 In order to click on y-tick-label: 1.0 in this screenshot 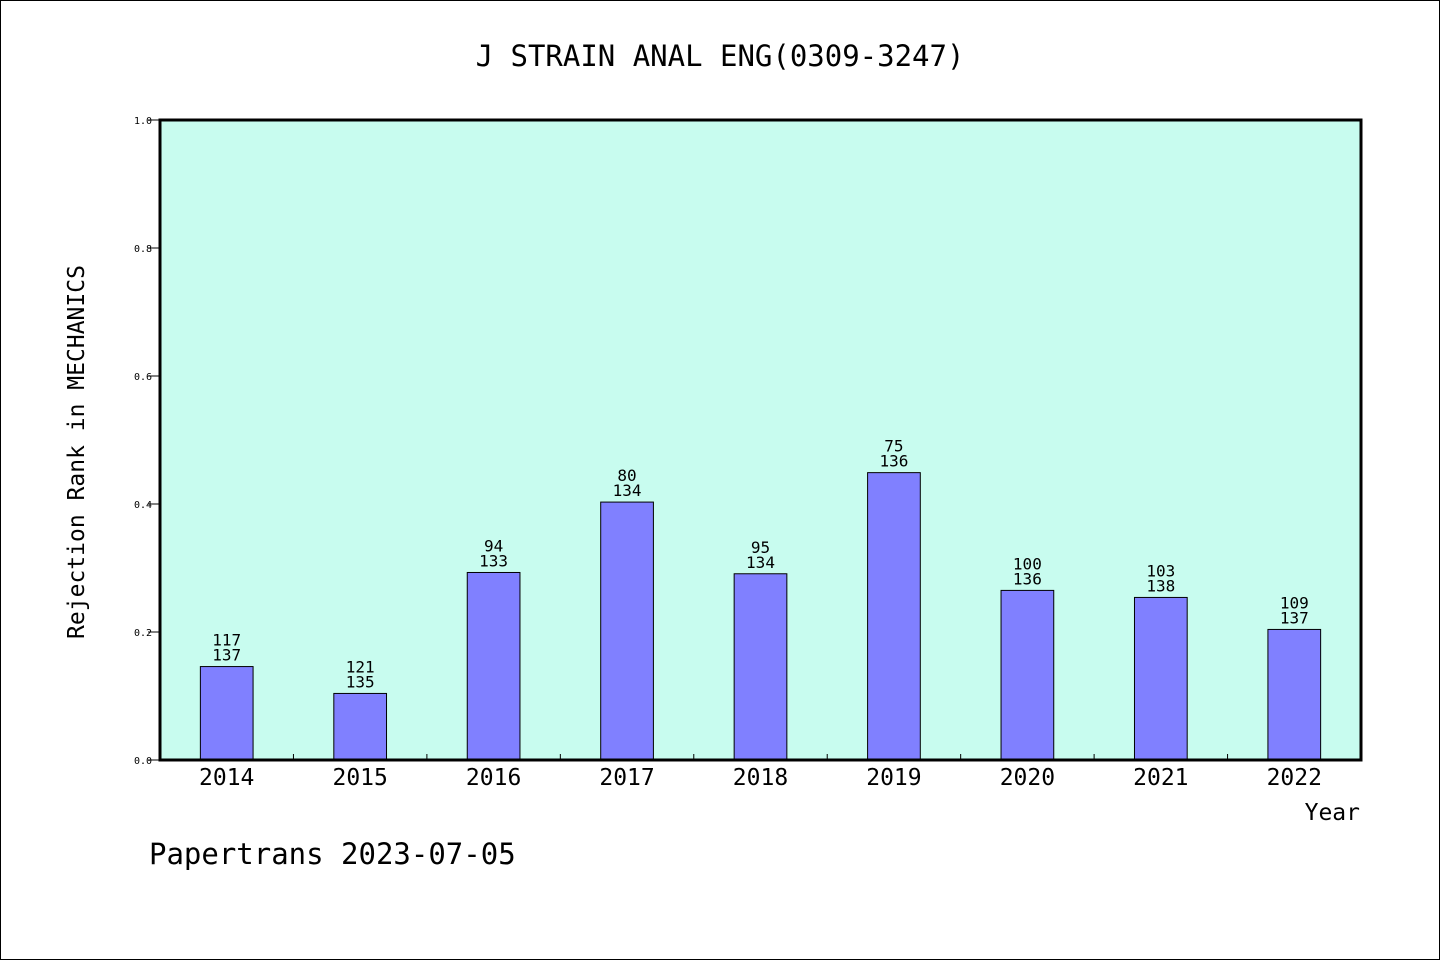, I will do `click(143, 121)`.